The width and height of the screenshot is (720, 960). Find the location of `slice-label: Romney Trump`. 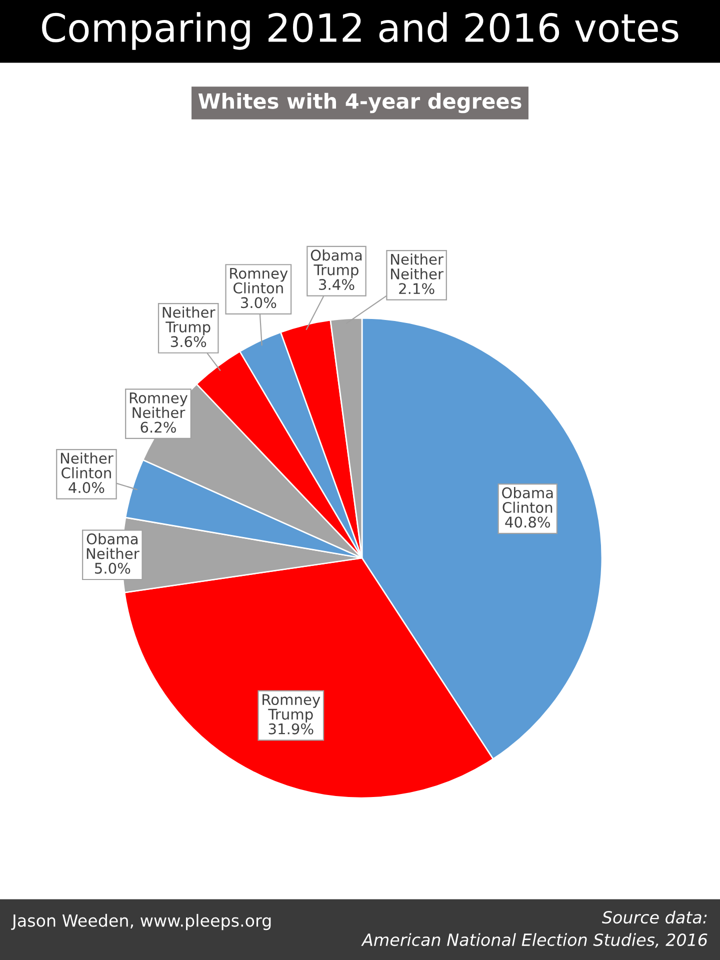

slice-label: Romney Trump is located at coordinates (291, 708).